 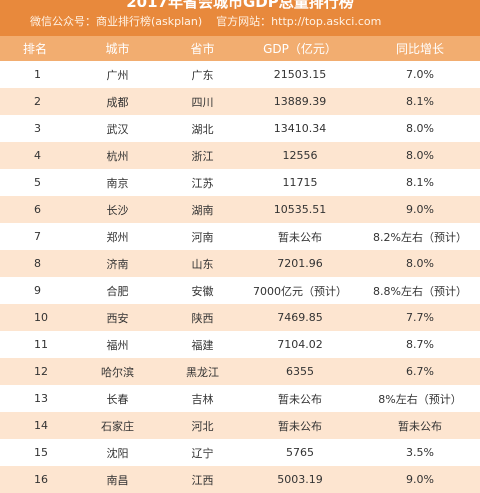 I want to click on table-cell: 5765, so click(x=300, y=452).